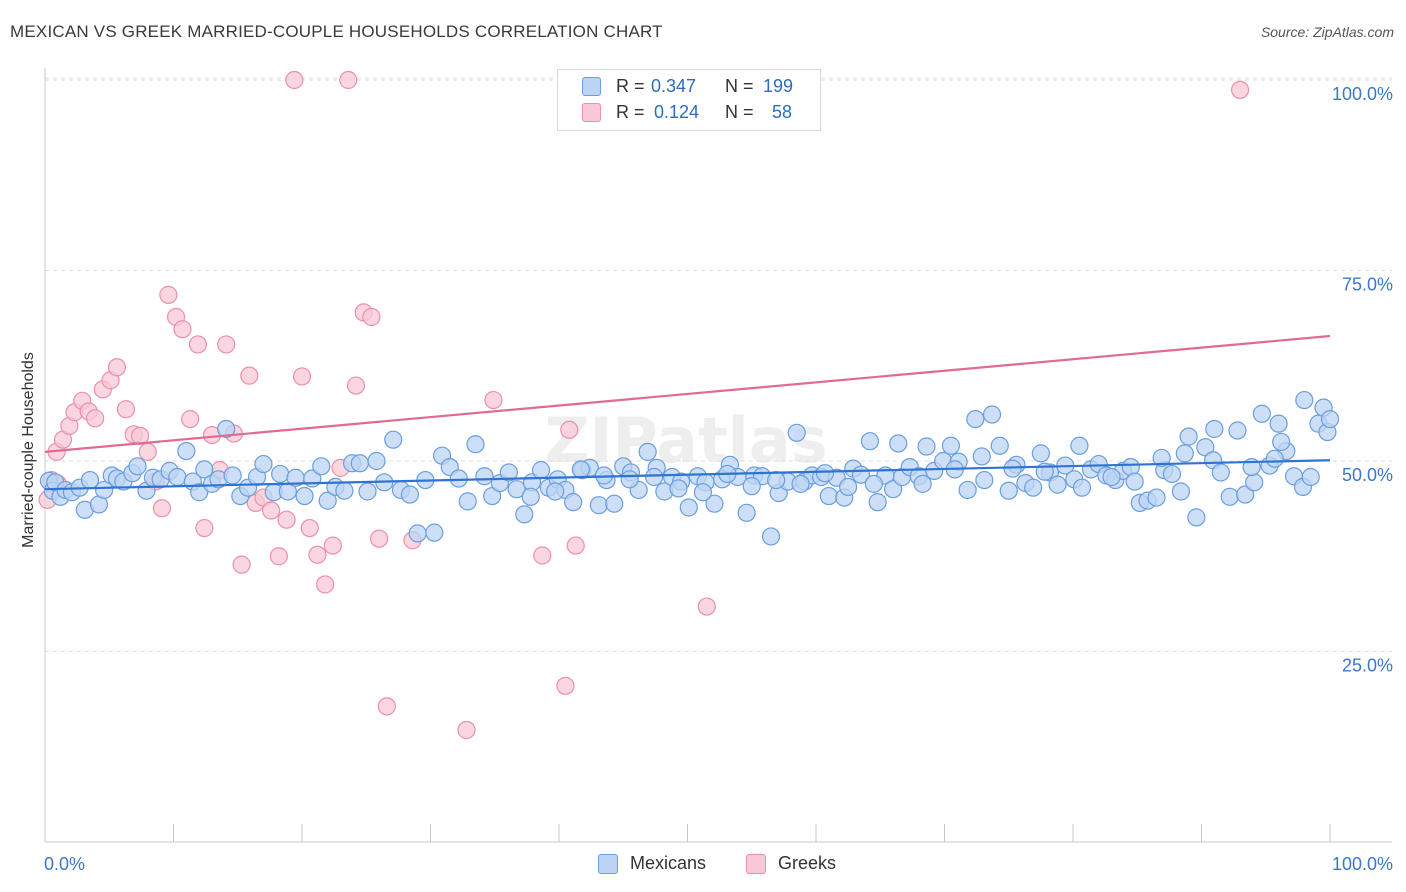 The height and width of the screenshot is (892, 1406). What do you see at coordinates (778, 86) in the screenshot?
I see `legend-n-value: 199` at bounding box center [778, 86].